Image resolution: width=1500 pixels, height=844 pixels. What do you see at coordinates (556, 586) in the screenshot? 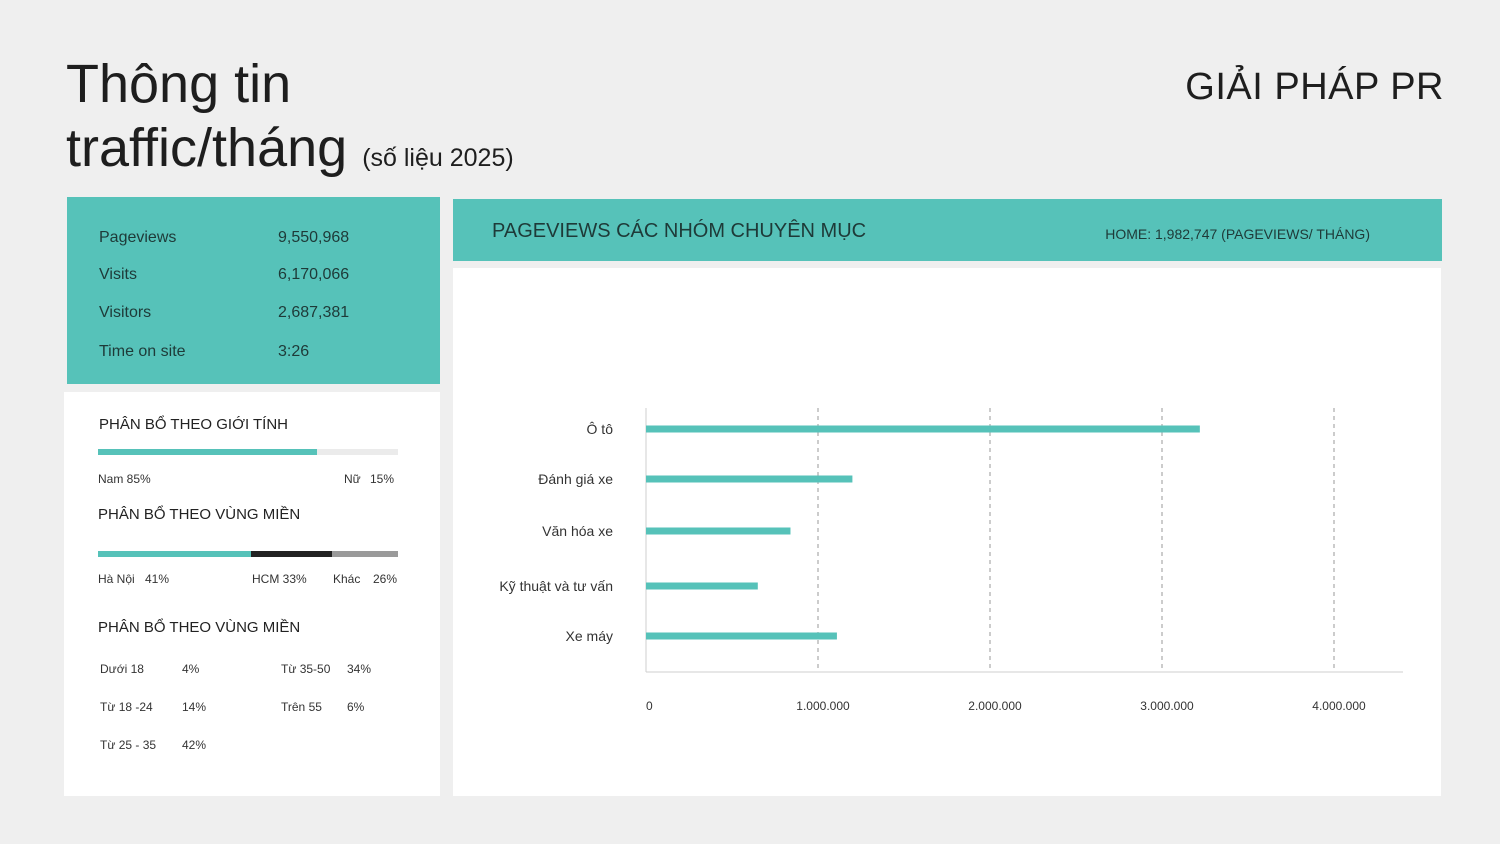
I see `category-label: Kỹ thuật và tư vấn` at bounding box center [556, 586].